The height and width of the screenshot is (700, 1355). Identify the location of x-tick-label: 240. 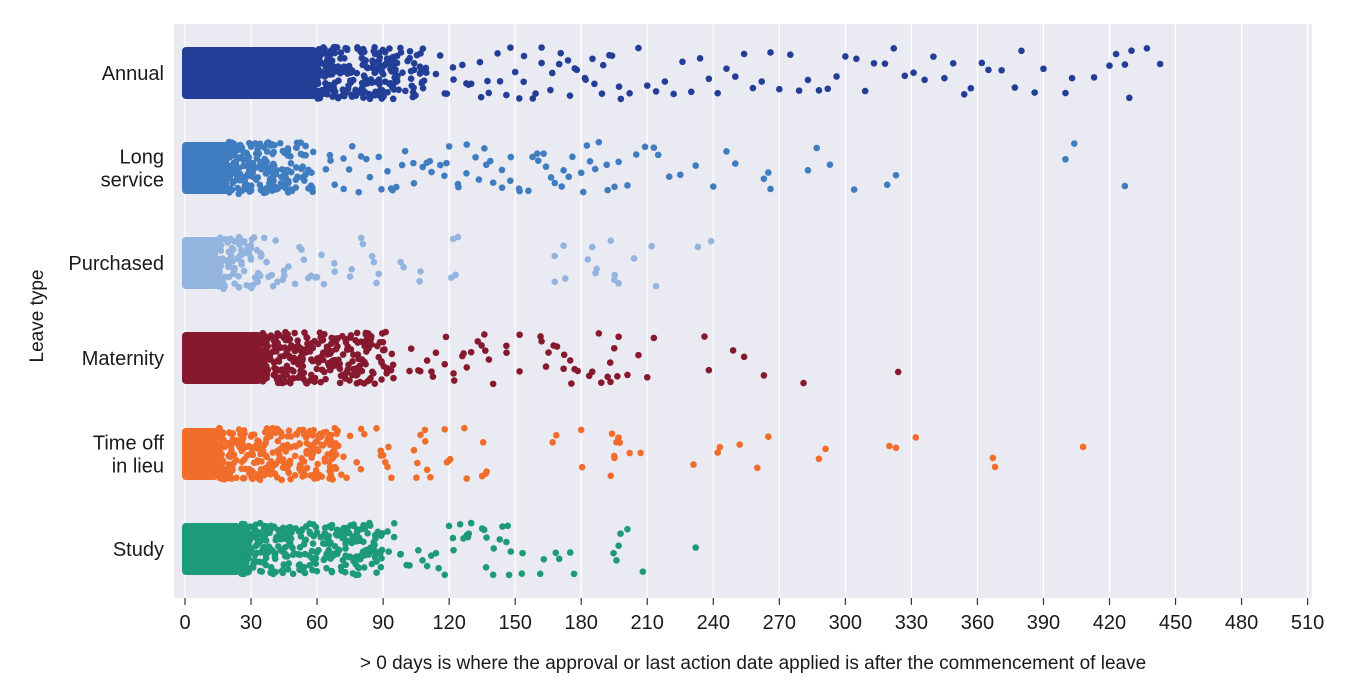
(713, 623).